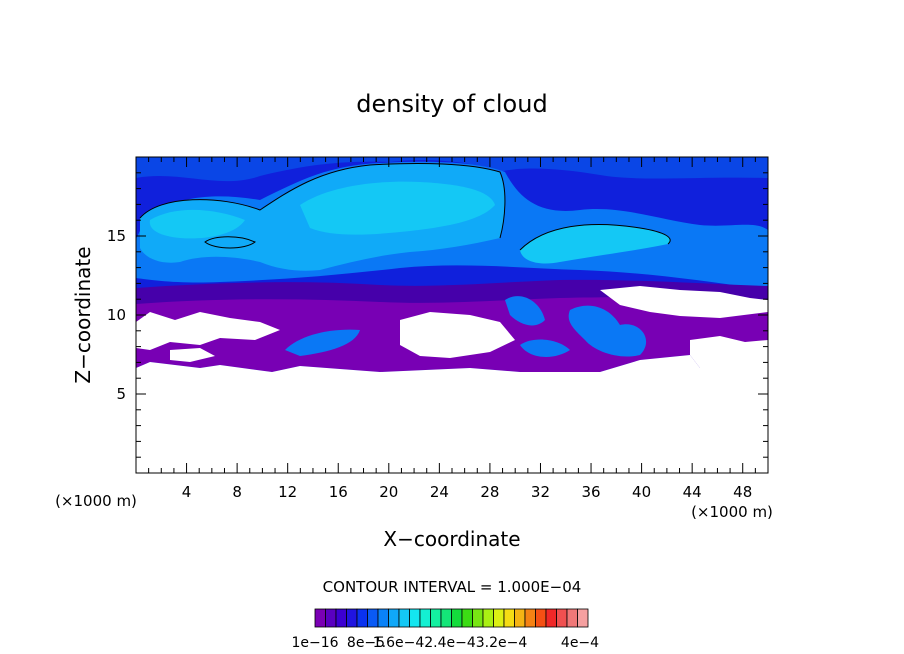 Image resolution: width=904 pixels, height=654 pixels. I want to click on chart-title: density of cloud, so click(451, 104).